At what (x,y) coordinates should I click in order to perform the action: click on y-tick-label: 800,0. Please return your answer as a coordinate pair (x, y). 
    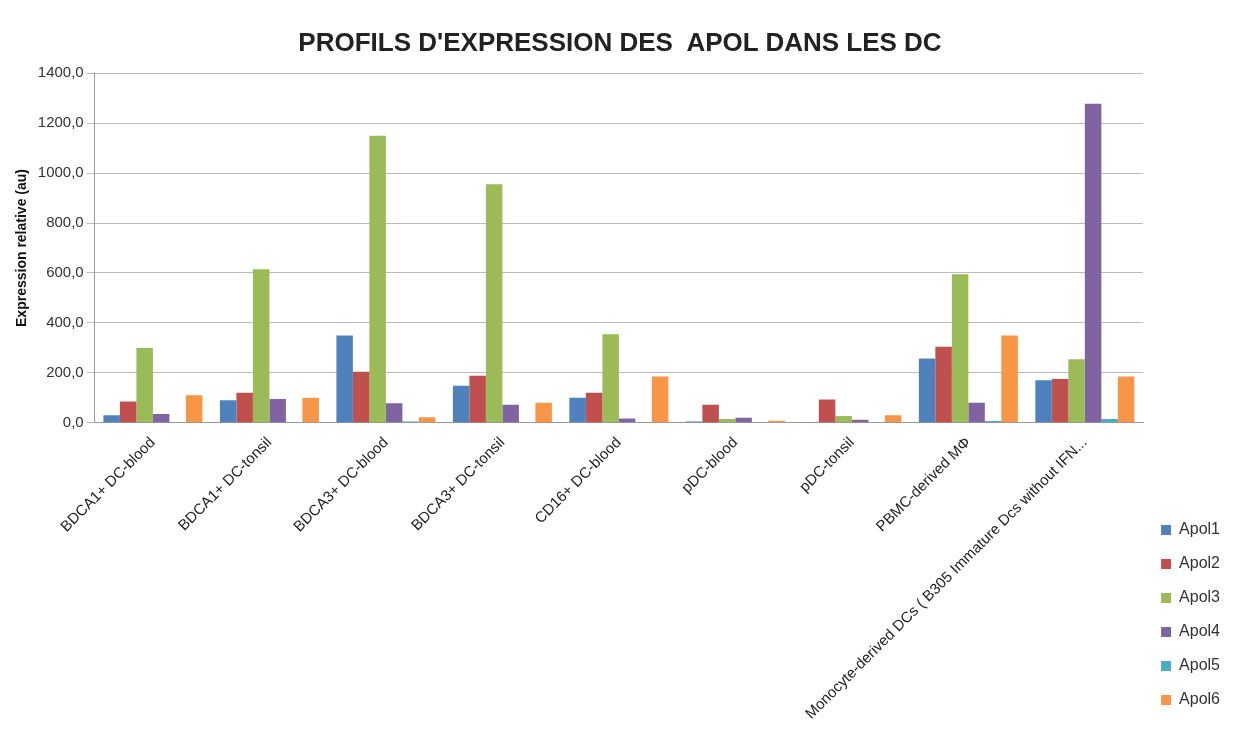
    Looking at the image, I should click on (65, 222).